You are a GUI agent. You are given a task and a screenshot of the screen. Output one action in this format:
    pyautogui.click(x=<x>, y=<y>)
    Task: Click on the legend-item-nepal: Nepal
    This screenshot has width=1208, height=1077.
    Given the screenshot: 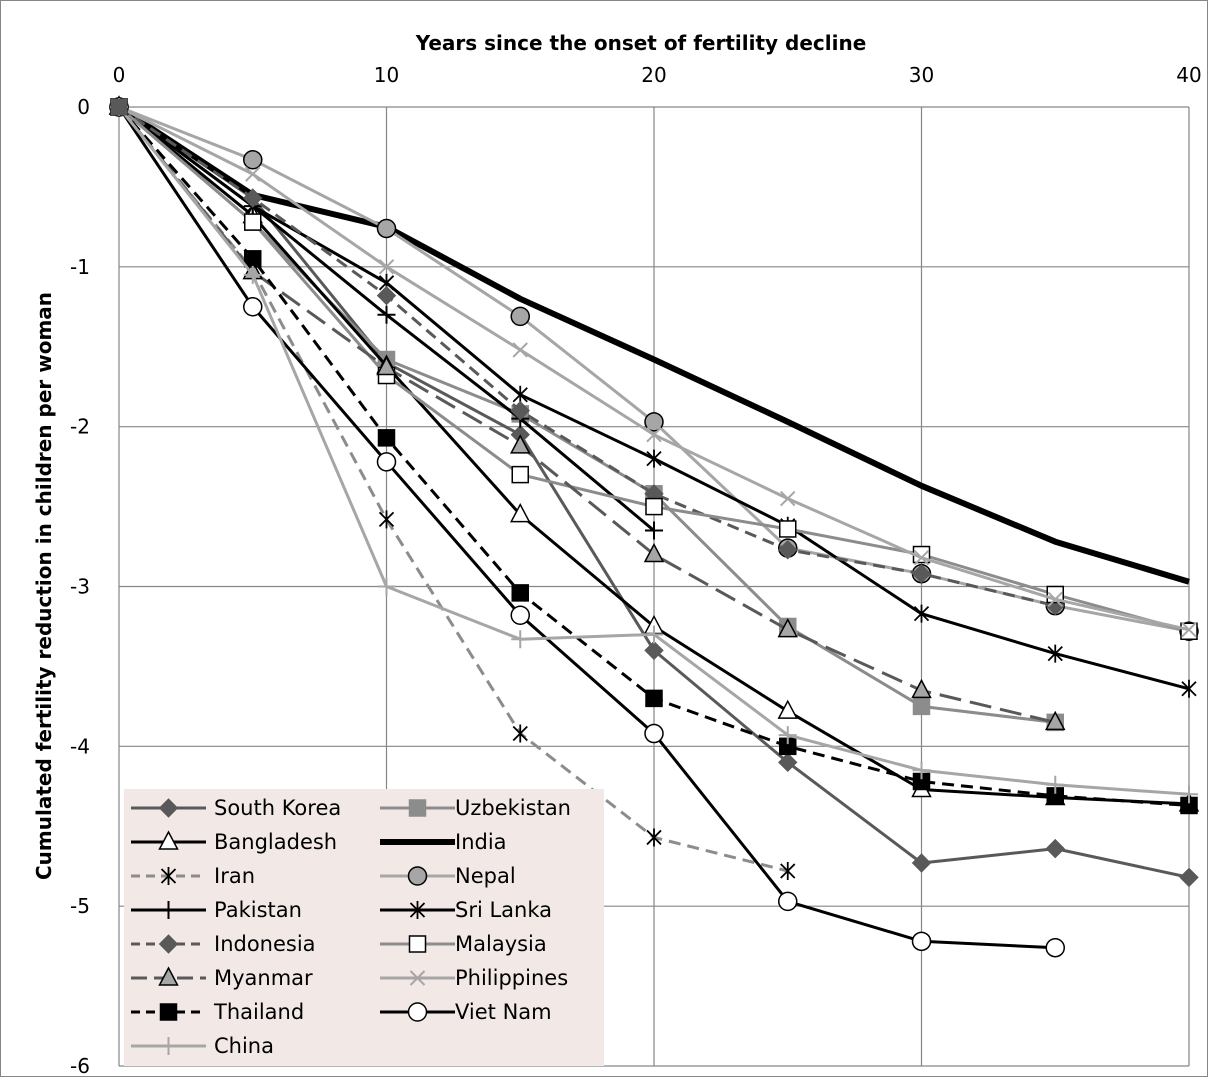 What is the action you would take?
    pyautogui.click(x=448, y=876)
    